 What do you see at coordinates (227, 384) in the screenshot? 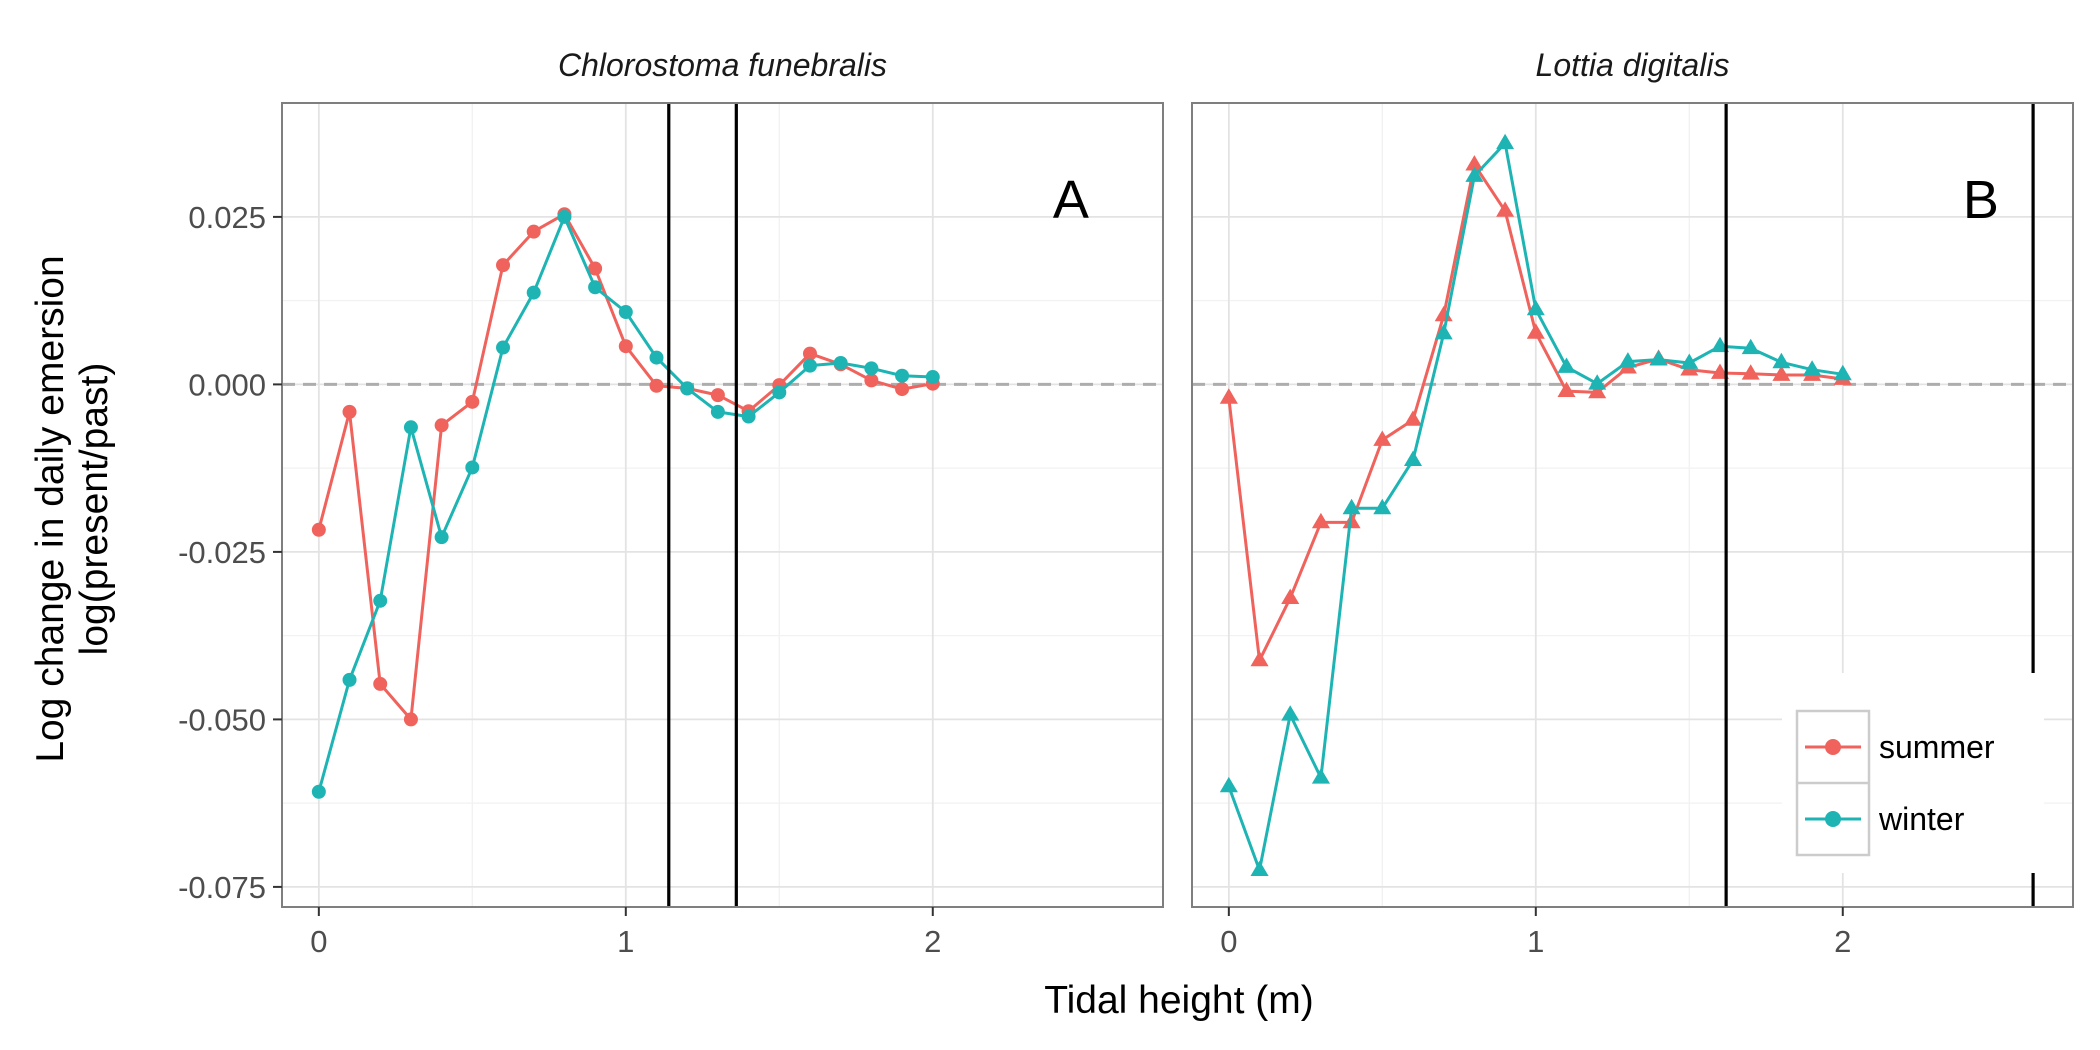
I see `y-tick-label: 0.000` at bounding box center [227, 384].